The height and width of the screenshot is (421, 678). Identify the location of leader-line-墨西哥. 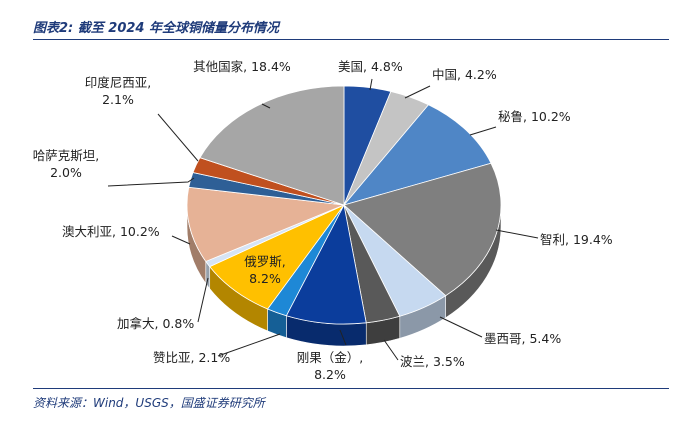
(461, 327).